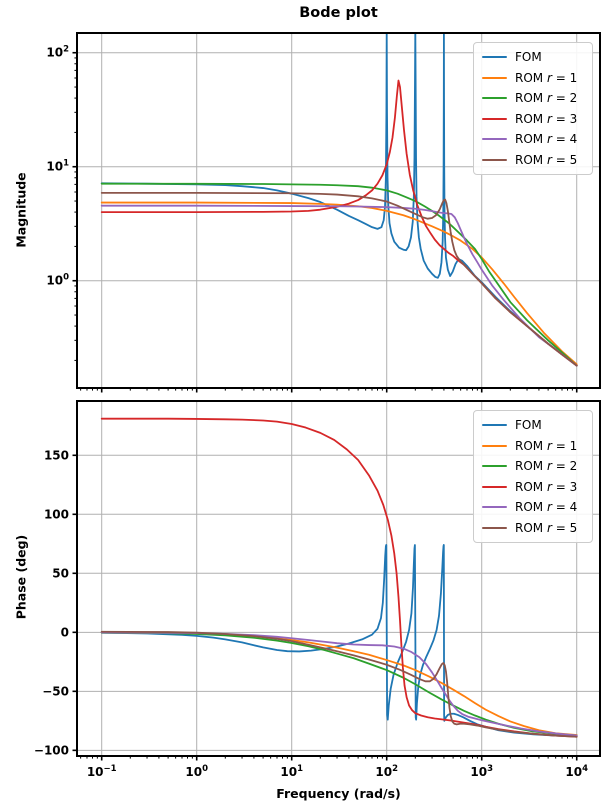 This screenshot has height=811, width=611. What do you see at coordinates (102, 771) in the screenshot?
I see `svg-text: 10−1` at bounding box center [102, 771].